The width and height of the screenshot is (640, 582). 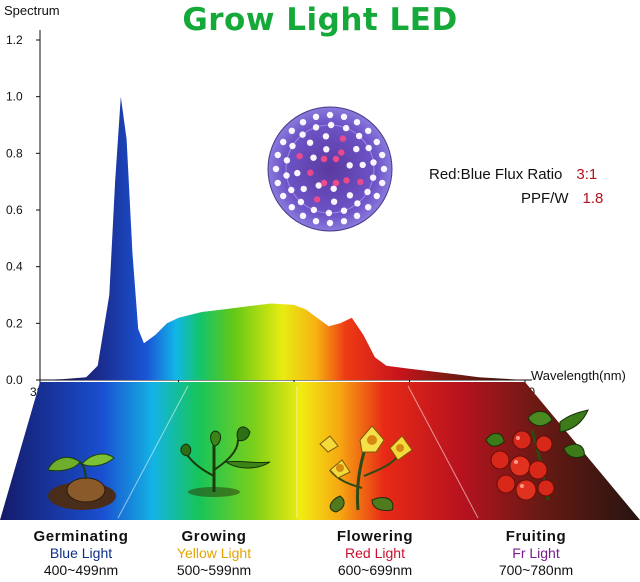 What do you see at coordinates (14, 153) in the screenshot?
I see `y-tick-label: 0.8` at bounding box center [14, 153].